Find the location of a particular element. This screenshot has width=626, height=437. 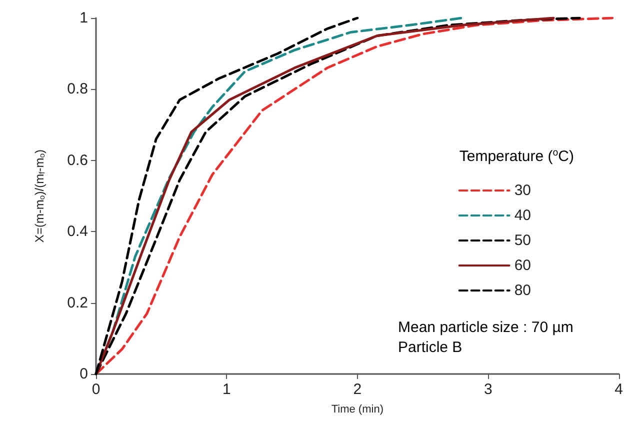

legend-label: 60 is located at coordinates (523, 265).